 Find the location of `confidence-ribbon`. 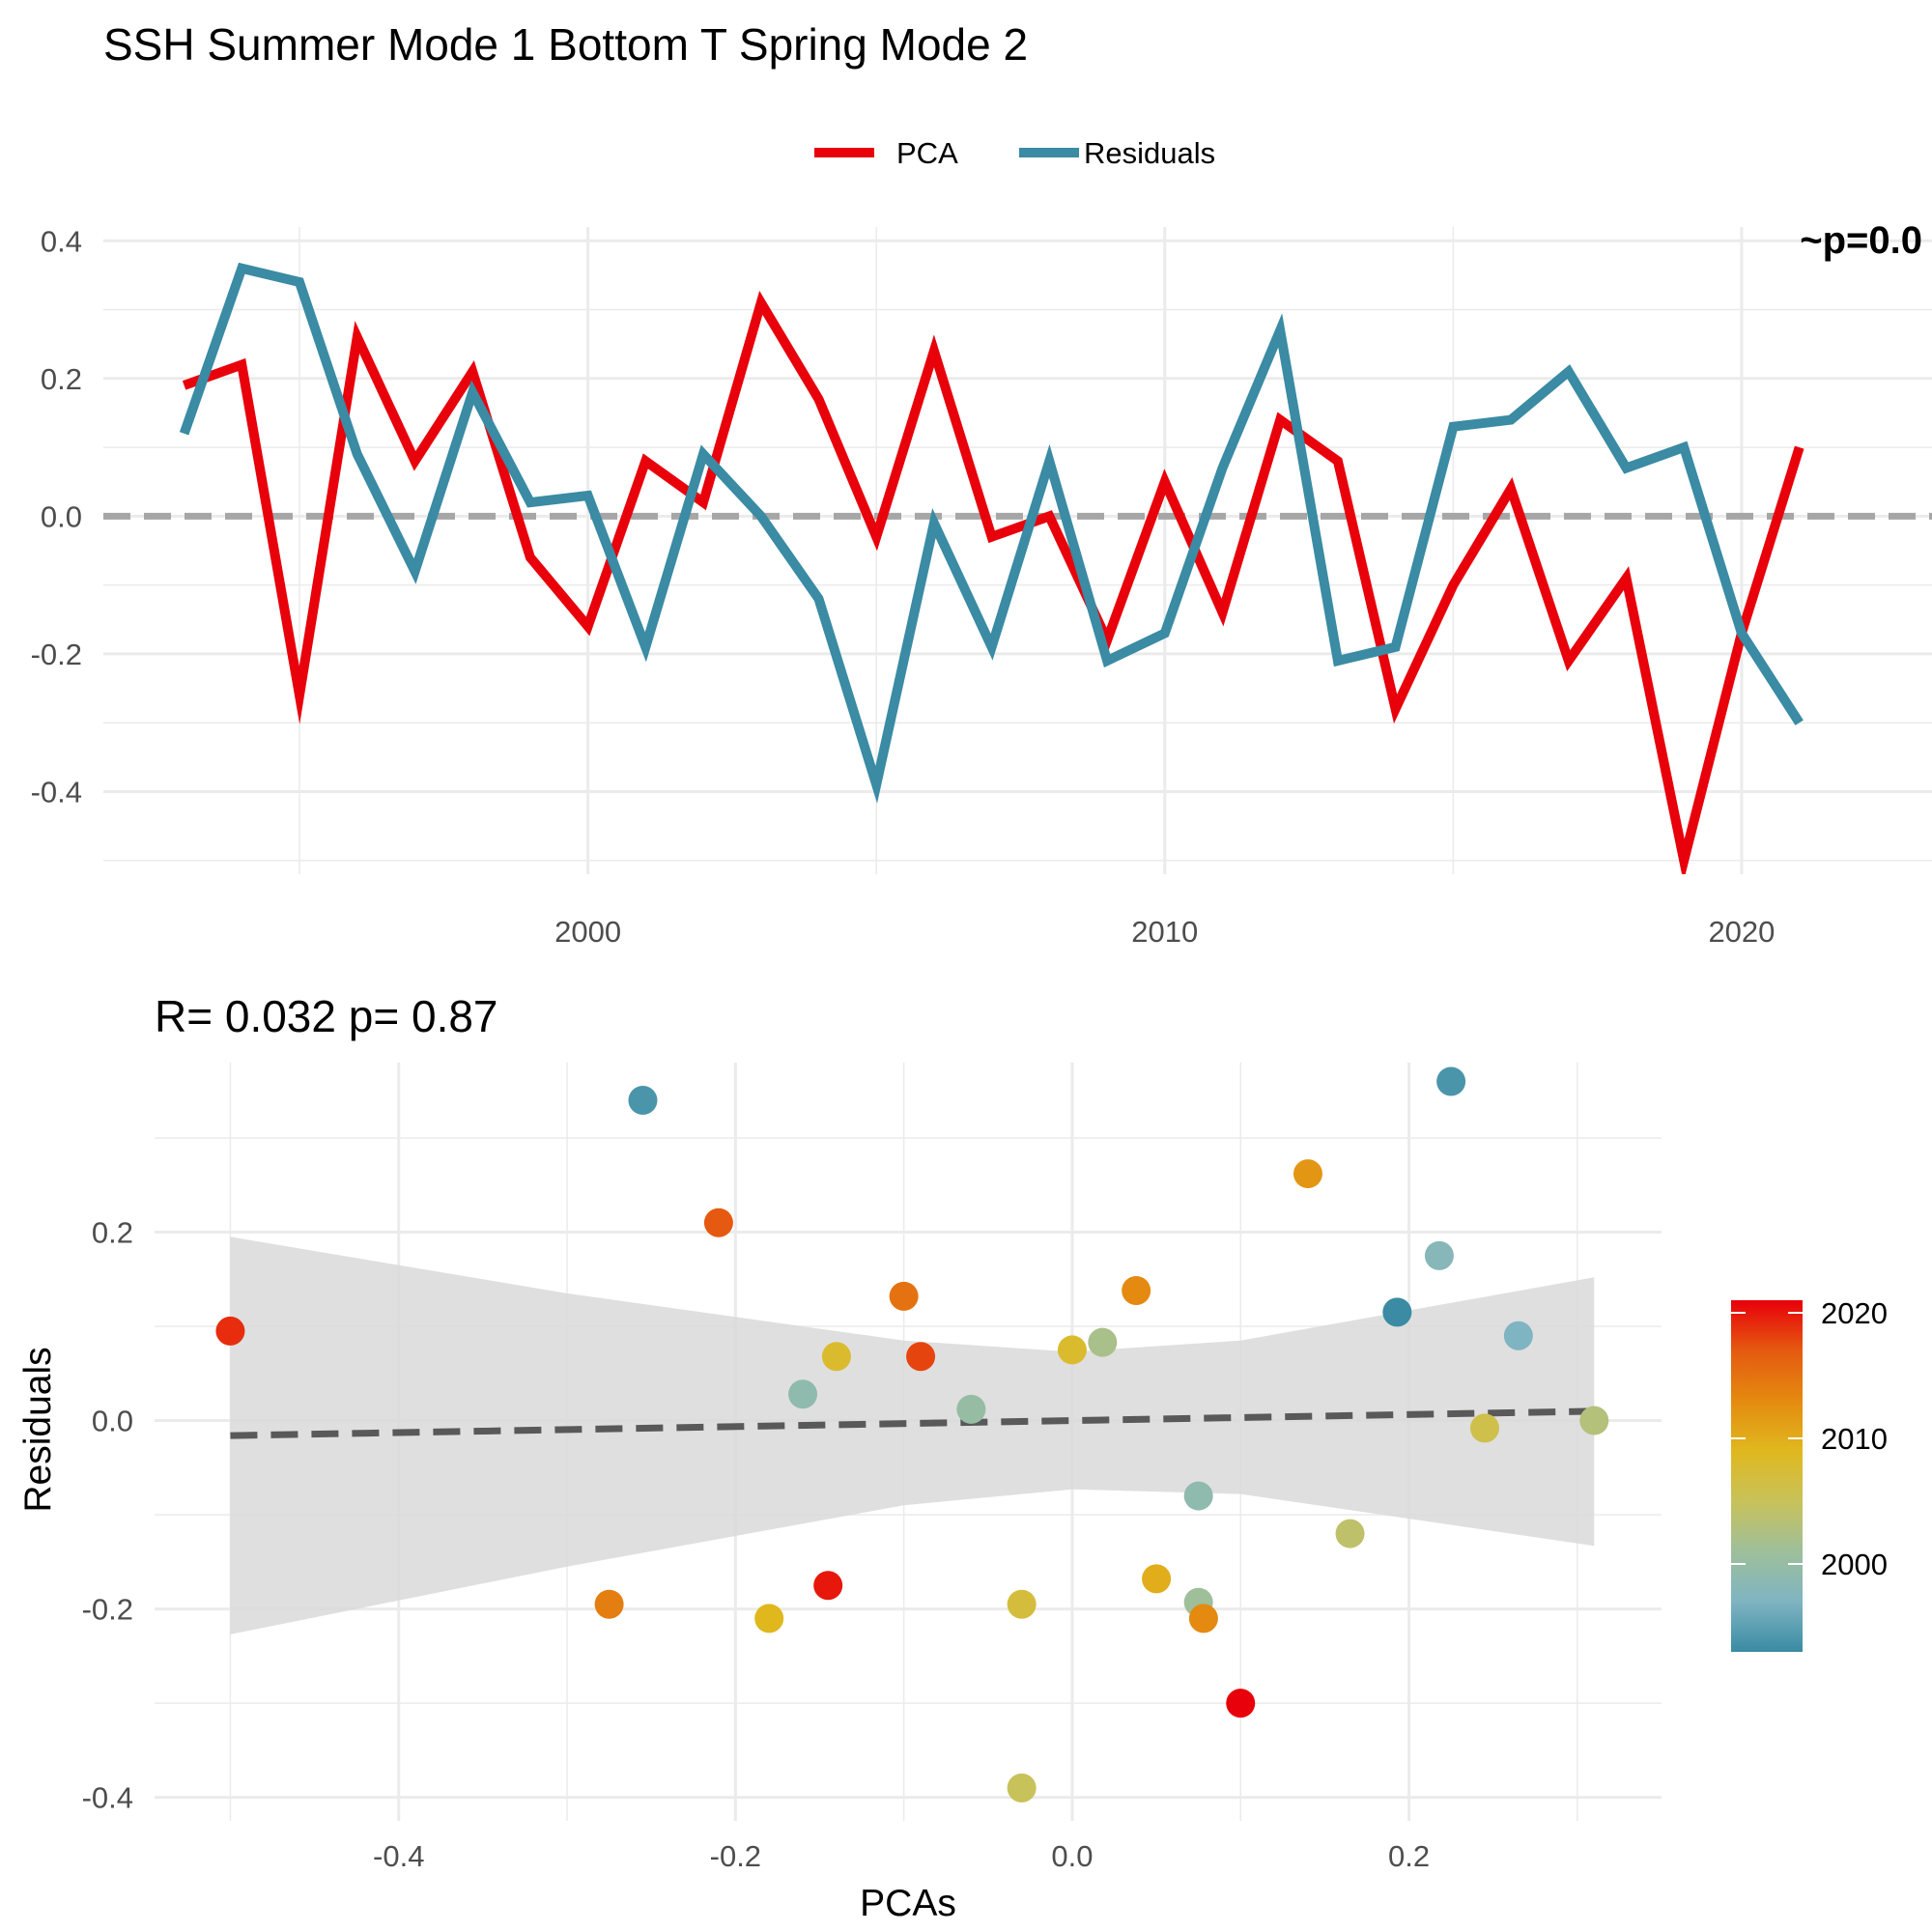

confidence-ribbon is located at coordinates (912, 1435).